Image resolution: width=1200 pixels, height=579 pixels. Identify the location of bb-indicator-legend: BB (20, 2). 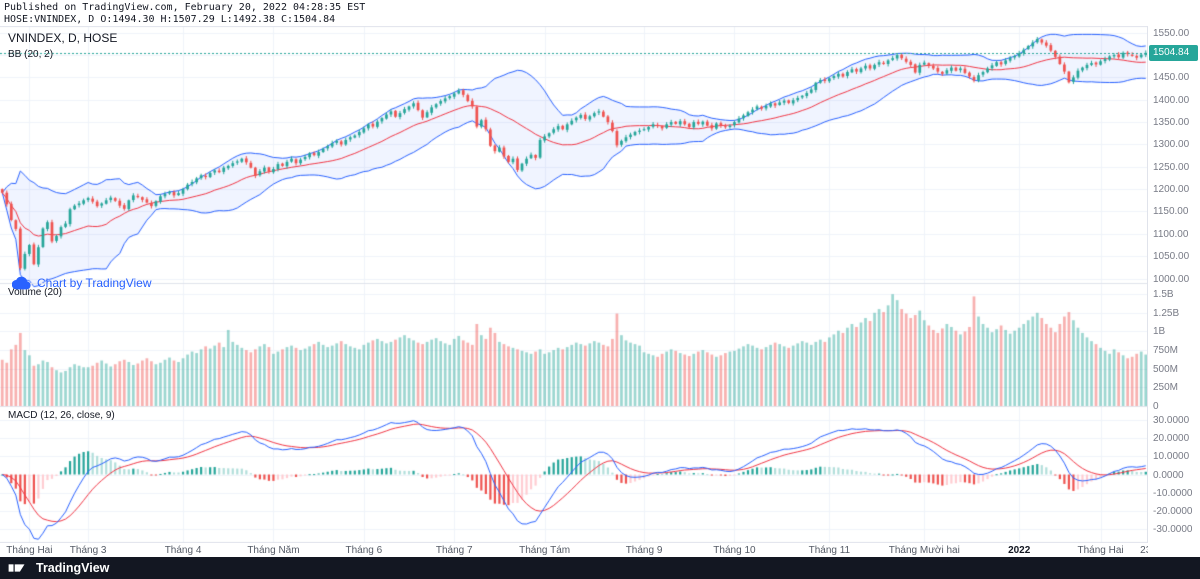
(31, 54).